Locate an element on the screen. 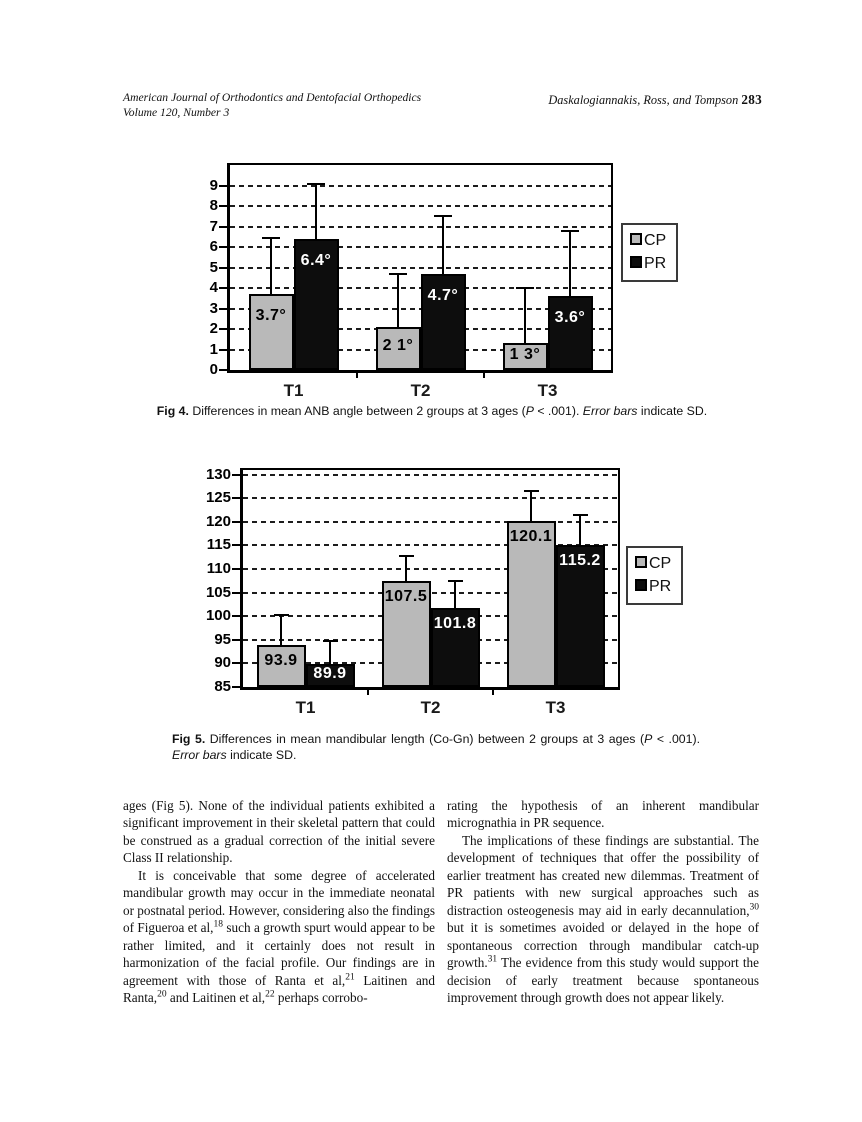 The width and height of the screenshot is (862, 1122). legend-label-cp: CP is located at coordinates (660, 563).